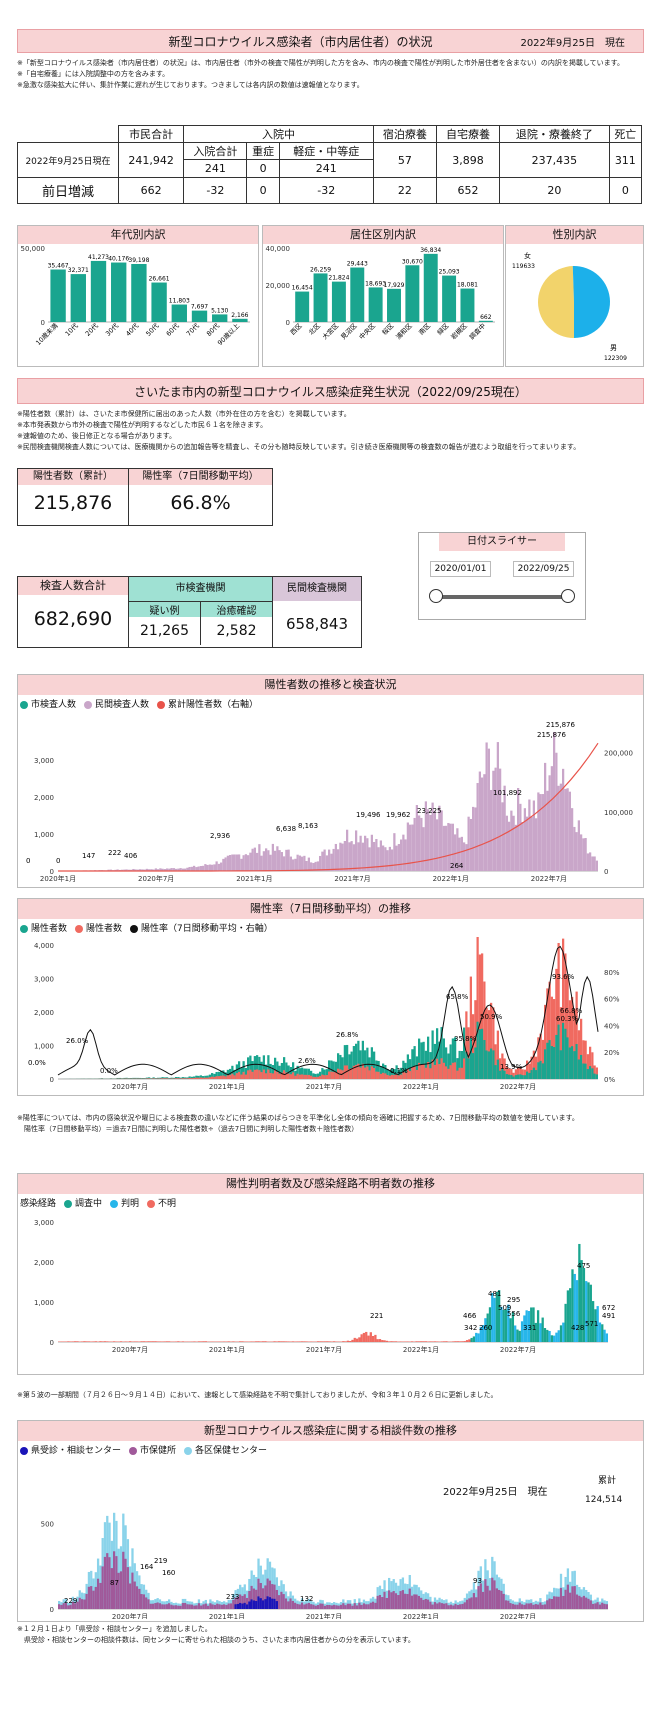 This screenshot has height=1730, width=670. I want to click on slider-end-date: 2022/09/25, so click(543, 569).